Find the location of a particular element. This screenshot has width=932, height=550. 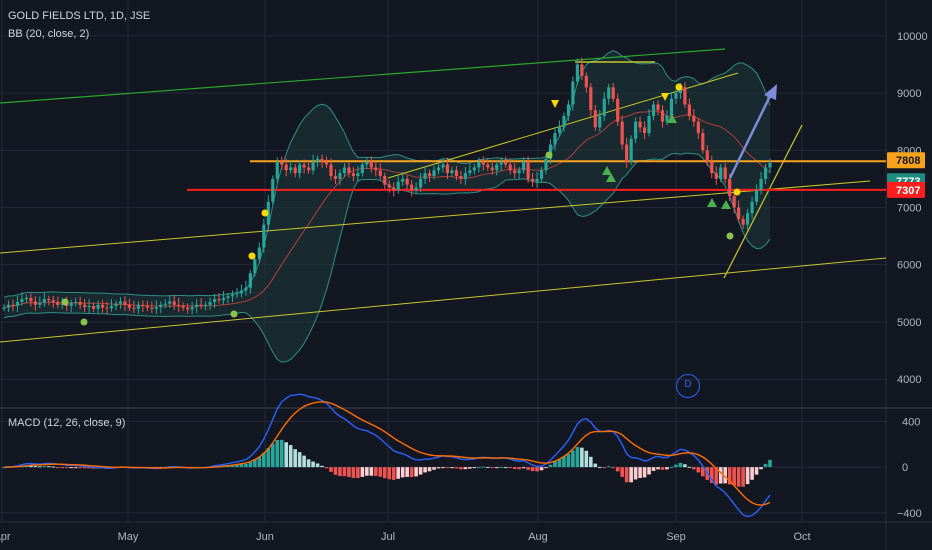

time-axis: Apr May Jun Jul Aug Sep Oct is located at coordinates (405, 537).